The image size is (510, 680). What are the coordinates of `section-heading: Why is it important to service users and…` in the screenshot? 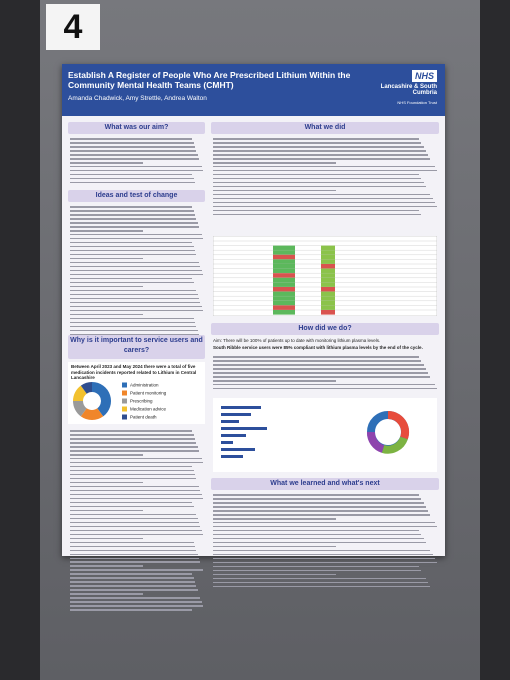 It's located at (136, 347).